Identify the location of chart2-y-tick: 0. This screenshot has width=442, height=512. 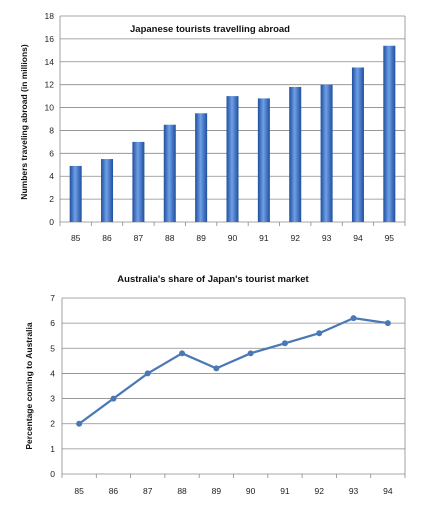
(52, 474).